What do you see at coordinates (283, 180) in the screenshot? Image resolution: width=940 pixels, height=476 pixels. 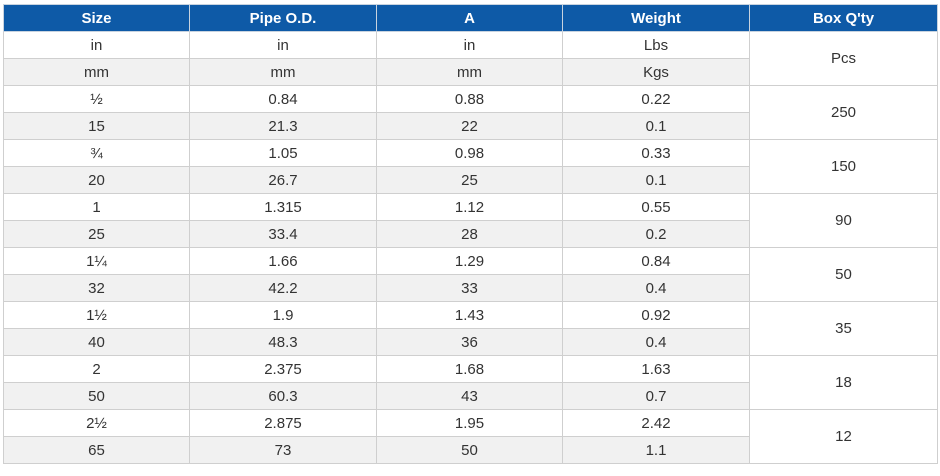 I see `pipe-od-cell: 26.7` at bounding box center [283, 180].